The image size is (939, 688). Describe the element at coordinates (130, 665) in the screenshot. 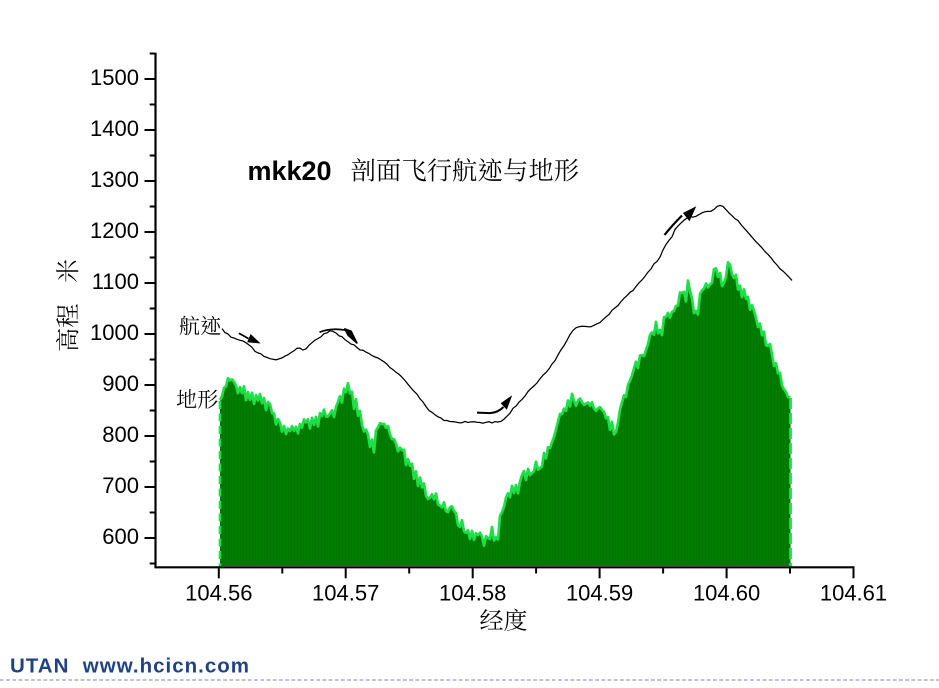

I see `svg-text: UTAN www.hcicn.com` at that location.